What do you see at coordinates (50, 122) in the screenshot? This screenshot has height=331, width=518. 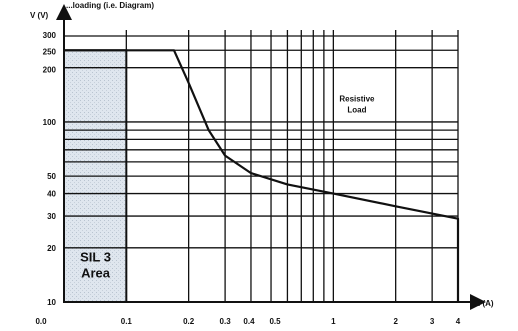 I see `y-tick-label: 100` at bounding box center [50, 122].